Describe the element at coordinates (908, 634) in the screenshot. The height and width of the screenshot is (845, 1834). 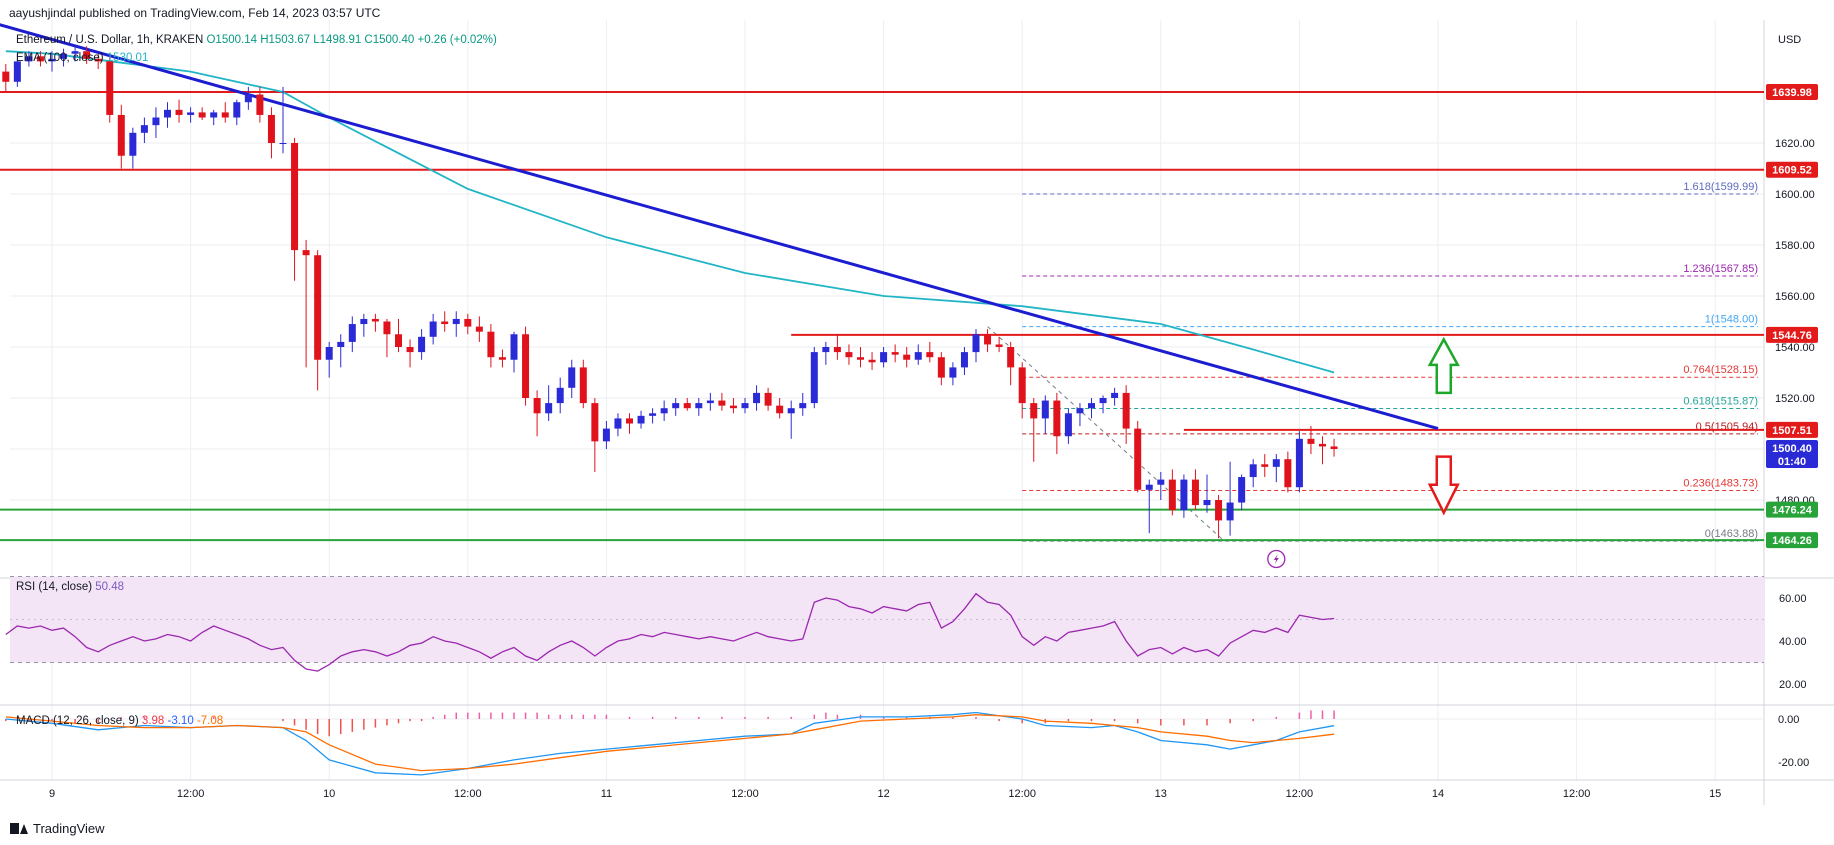
I see `rsi-pane: 20.00 40.00 60.00` at that location.